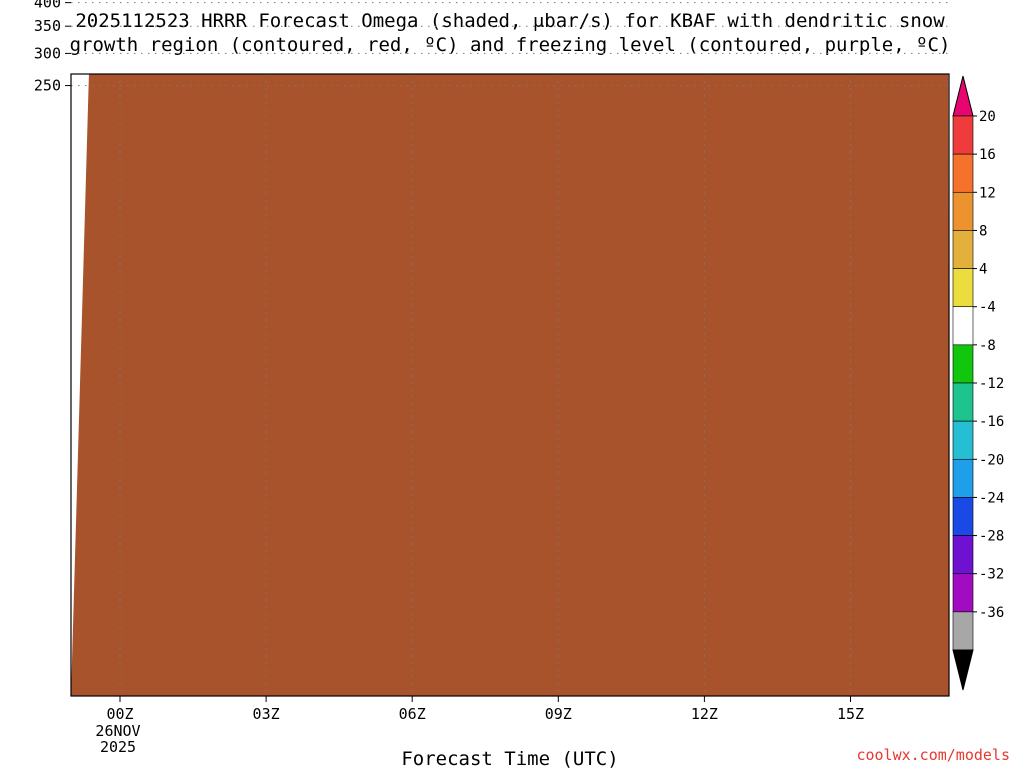 This screenshot has height=768, width=1024. I want to click on colorbar-label-12: -32, so click(991, 575).